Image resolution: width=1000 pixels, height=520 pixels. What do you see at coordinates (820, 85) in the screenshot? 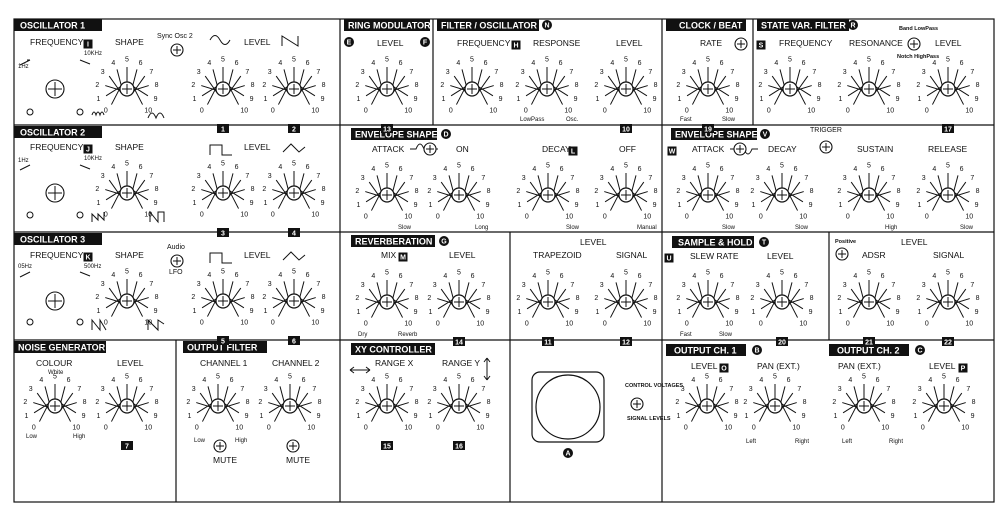
I see `dial-number: 8` at bounding box center [820, 85].